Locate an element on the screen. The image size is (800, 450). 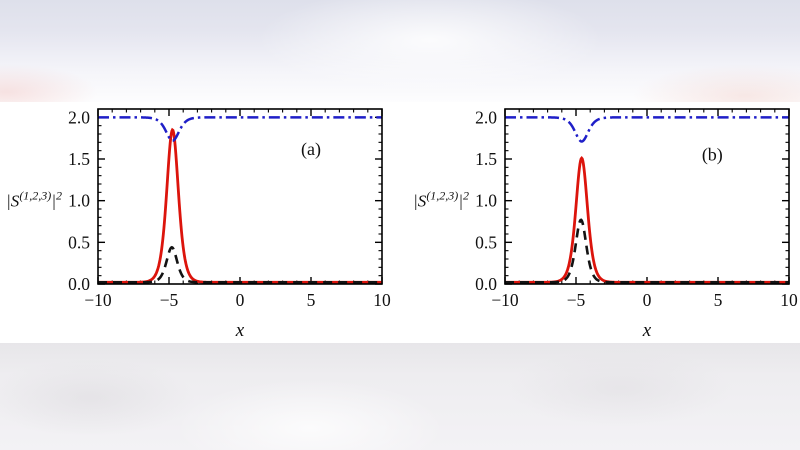
panel-label-a: (a) is located at coordinates (311, 149).